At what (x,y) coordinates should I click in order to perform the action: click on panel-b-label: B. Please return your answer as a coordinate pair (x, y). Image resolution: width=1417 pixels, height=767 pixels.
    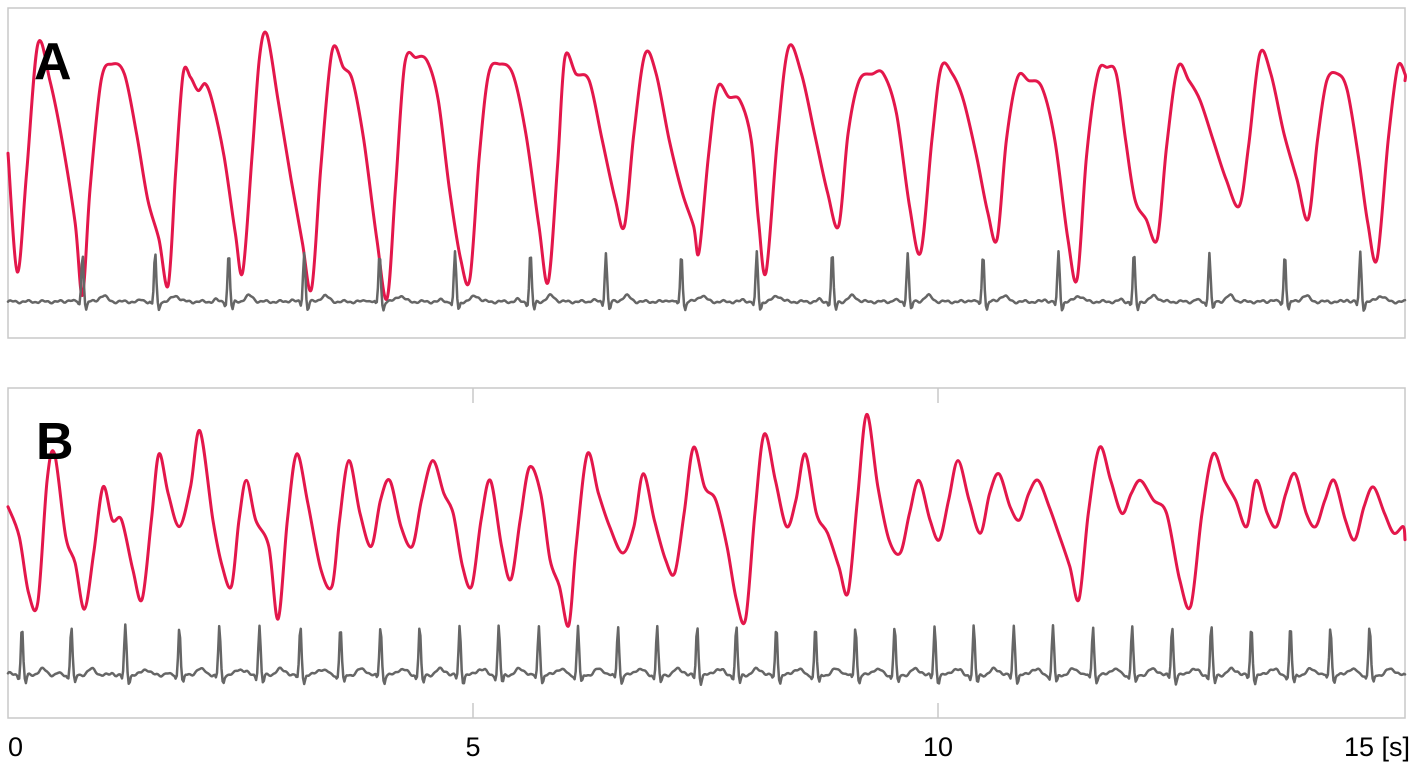
    Looking at the image, I should click on (55, 442).